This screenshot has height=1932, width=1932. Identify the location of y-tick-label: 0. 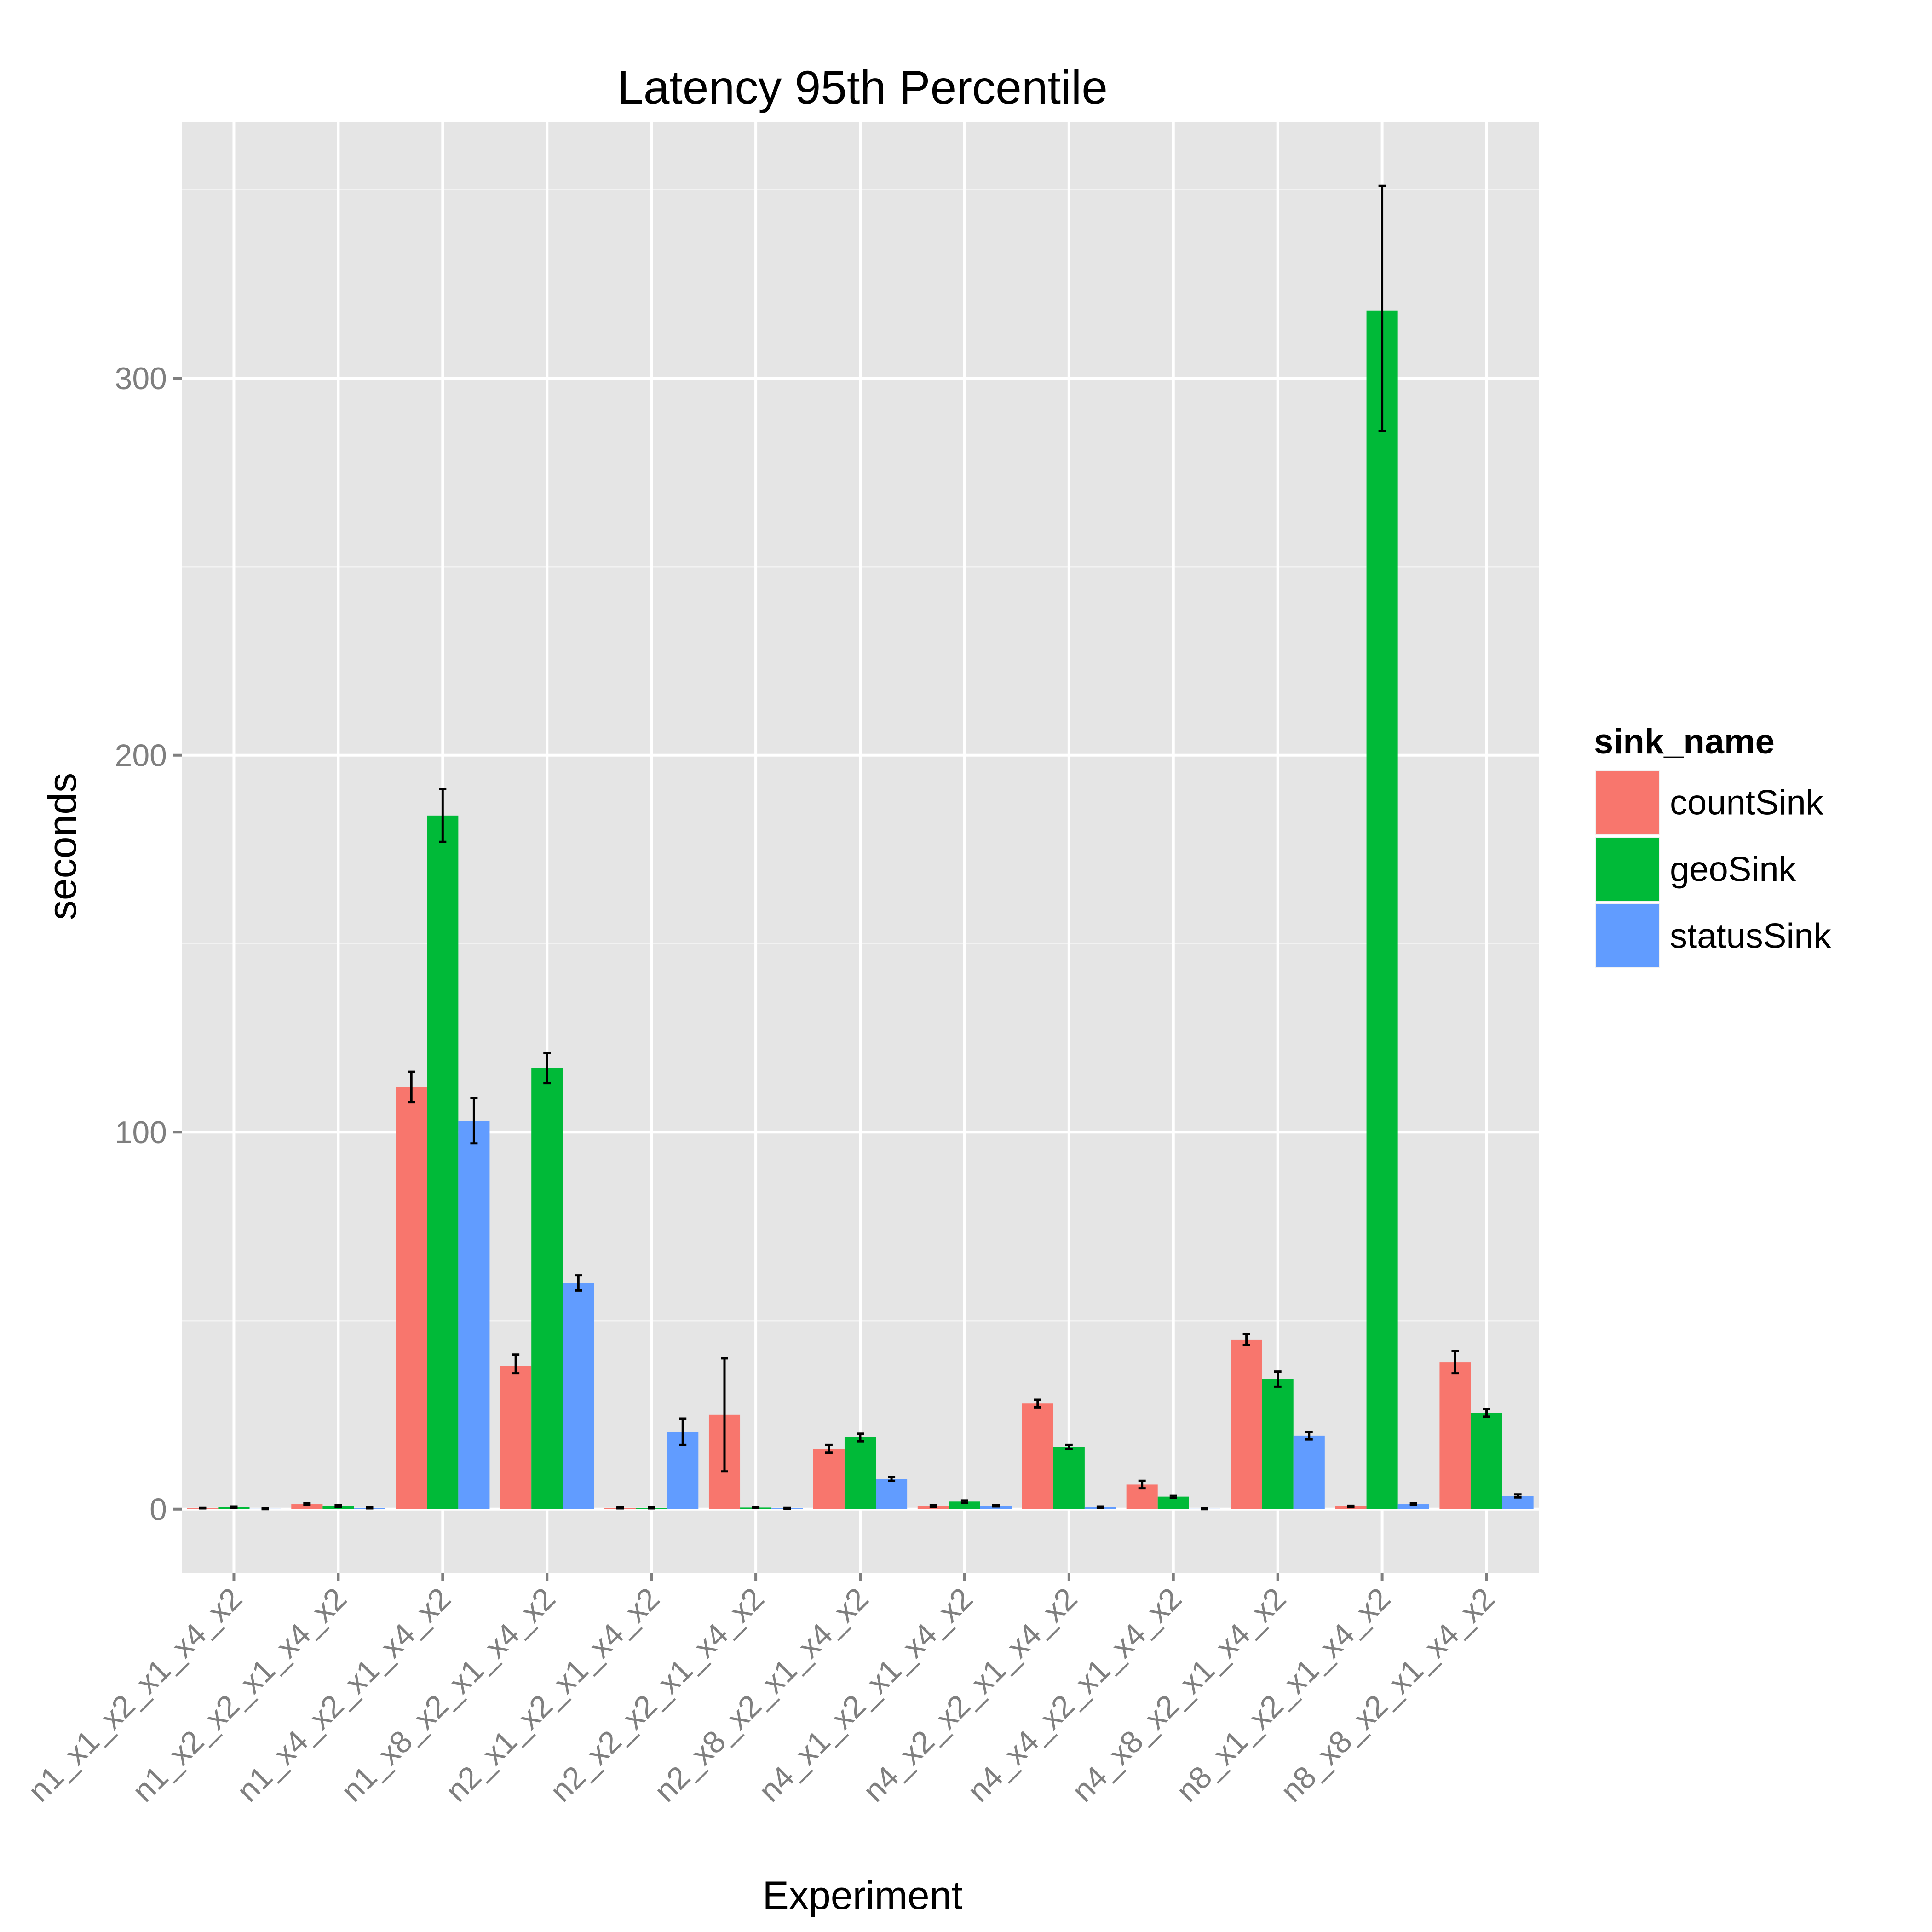
(158, 1509).